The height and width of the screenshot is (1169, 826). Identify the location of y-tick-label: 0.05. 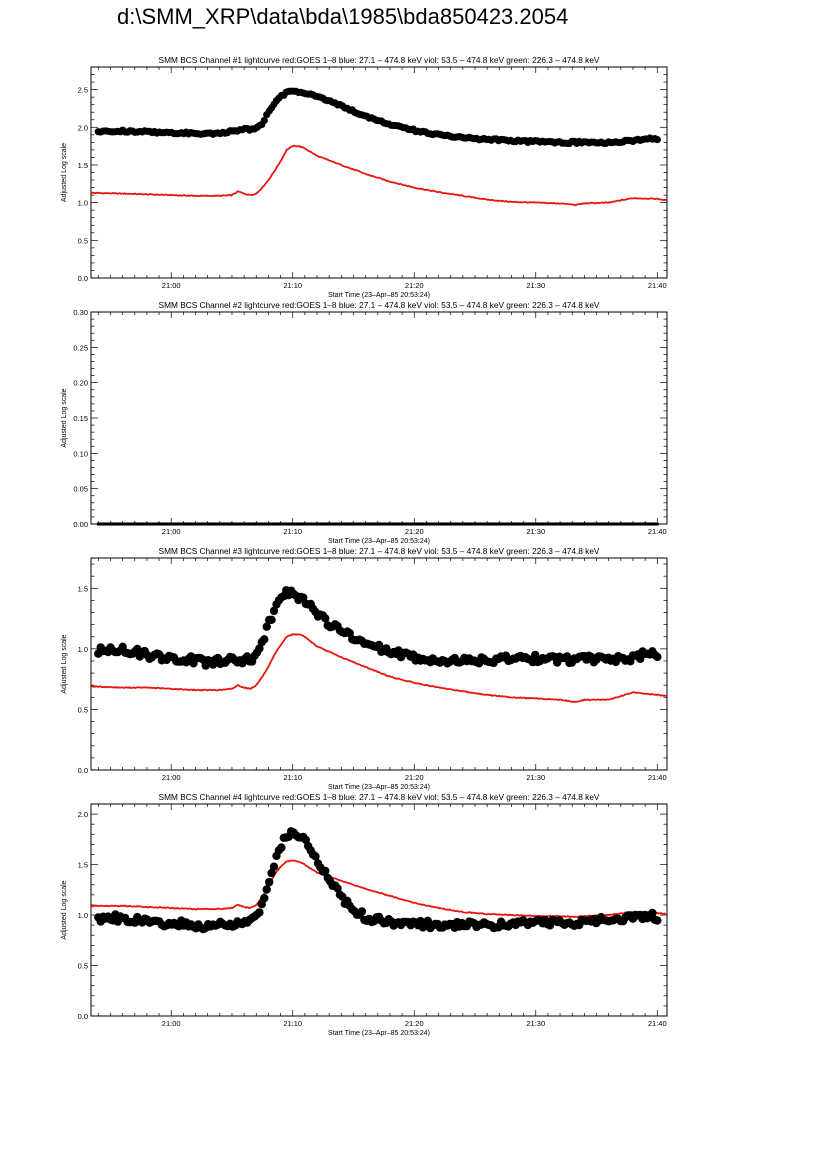
(80, 489).